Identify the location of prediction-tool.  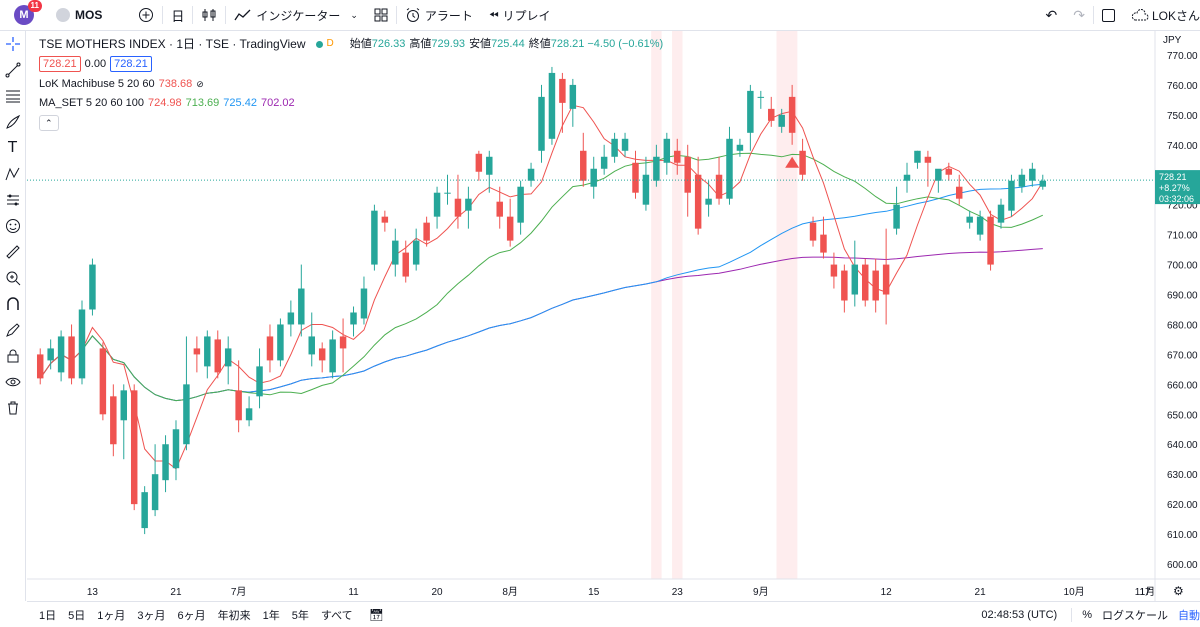
(12, 200).